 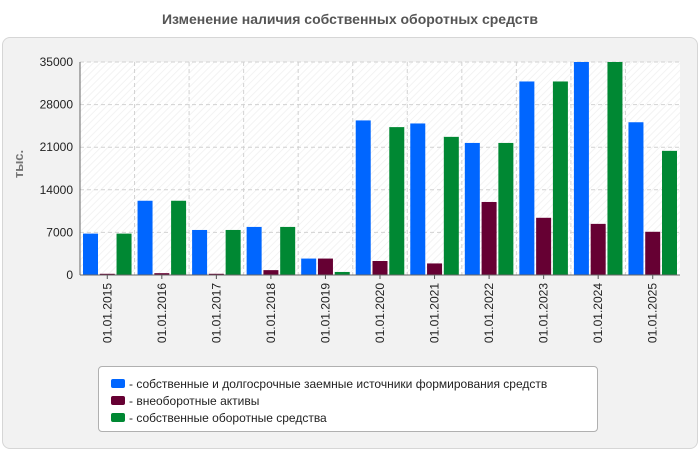 What do you see at coordinates (18, 164) in the screenshot?
I see `y-axis-label: тыс.` at bounding box center [18, 164].